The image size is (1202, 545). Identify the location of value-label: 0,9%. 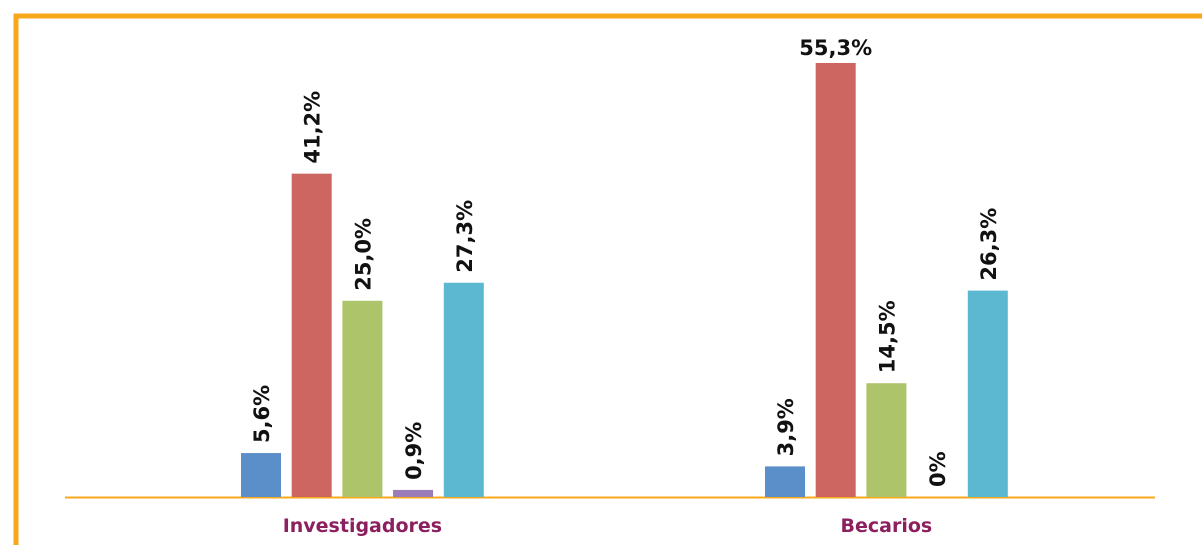
(414, 451).